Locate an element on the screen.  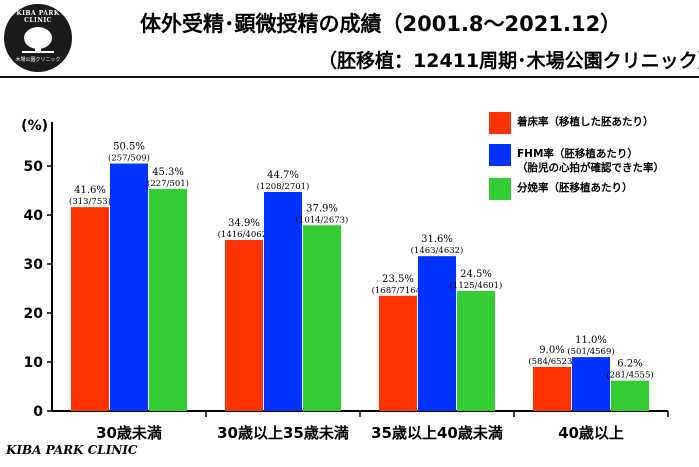
bar-value-label: 34.9% is located at coordinates (244, 223).